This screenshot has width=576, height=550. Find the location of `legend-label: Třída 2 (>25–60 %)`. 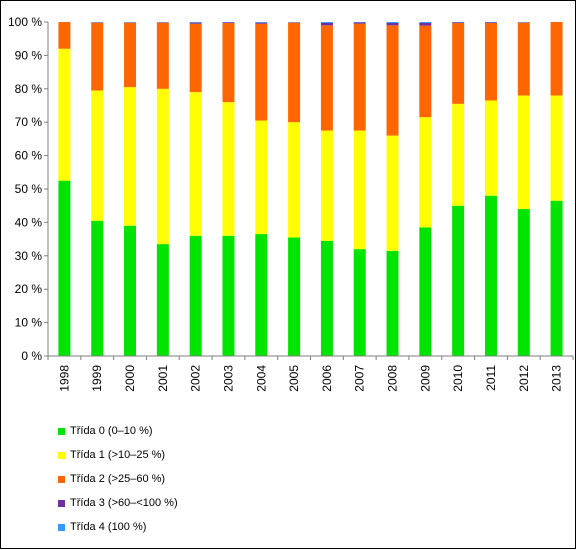

legend-label: Třída 2 (>25–60 %) is located at coordinates (117, 479).